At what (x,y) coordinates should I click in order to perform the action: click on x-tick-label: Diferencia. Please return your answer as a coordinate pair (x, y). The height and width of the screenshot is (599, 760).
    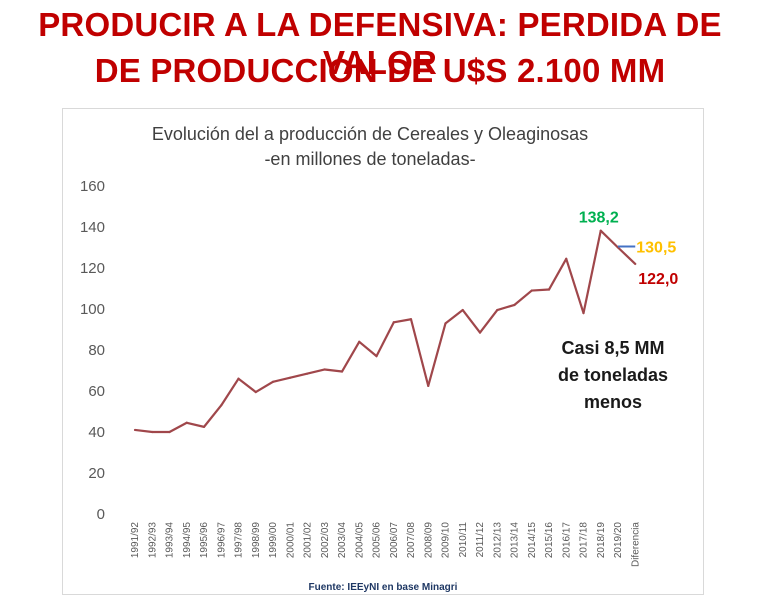
    Looking at the image, I should click on (635, 544).